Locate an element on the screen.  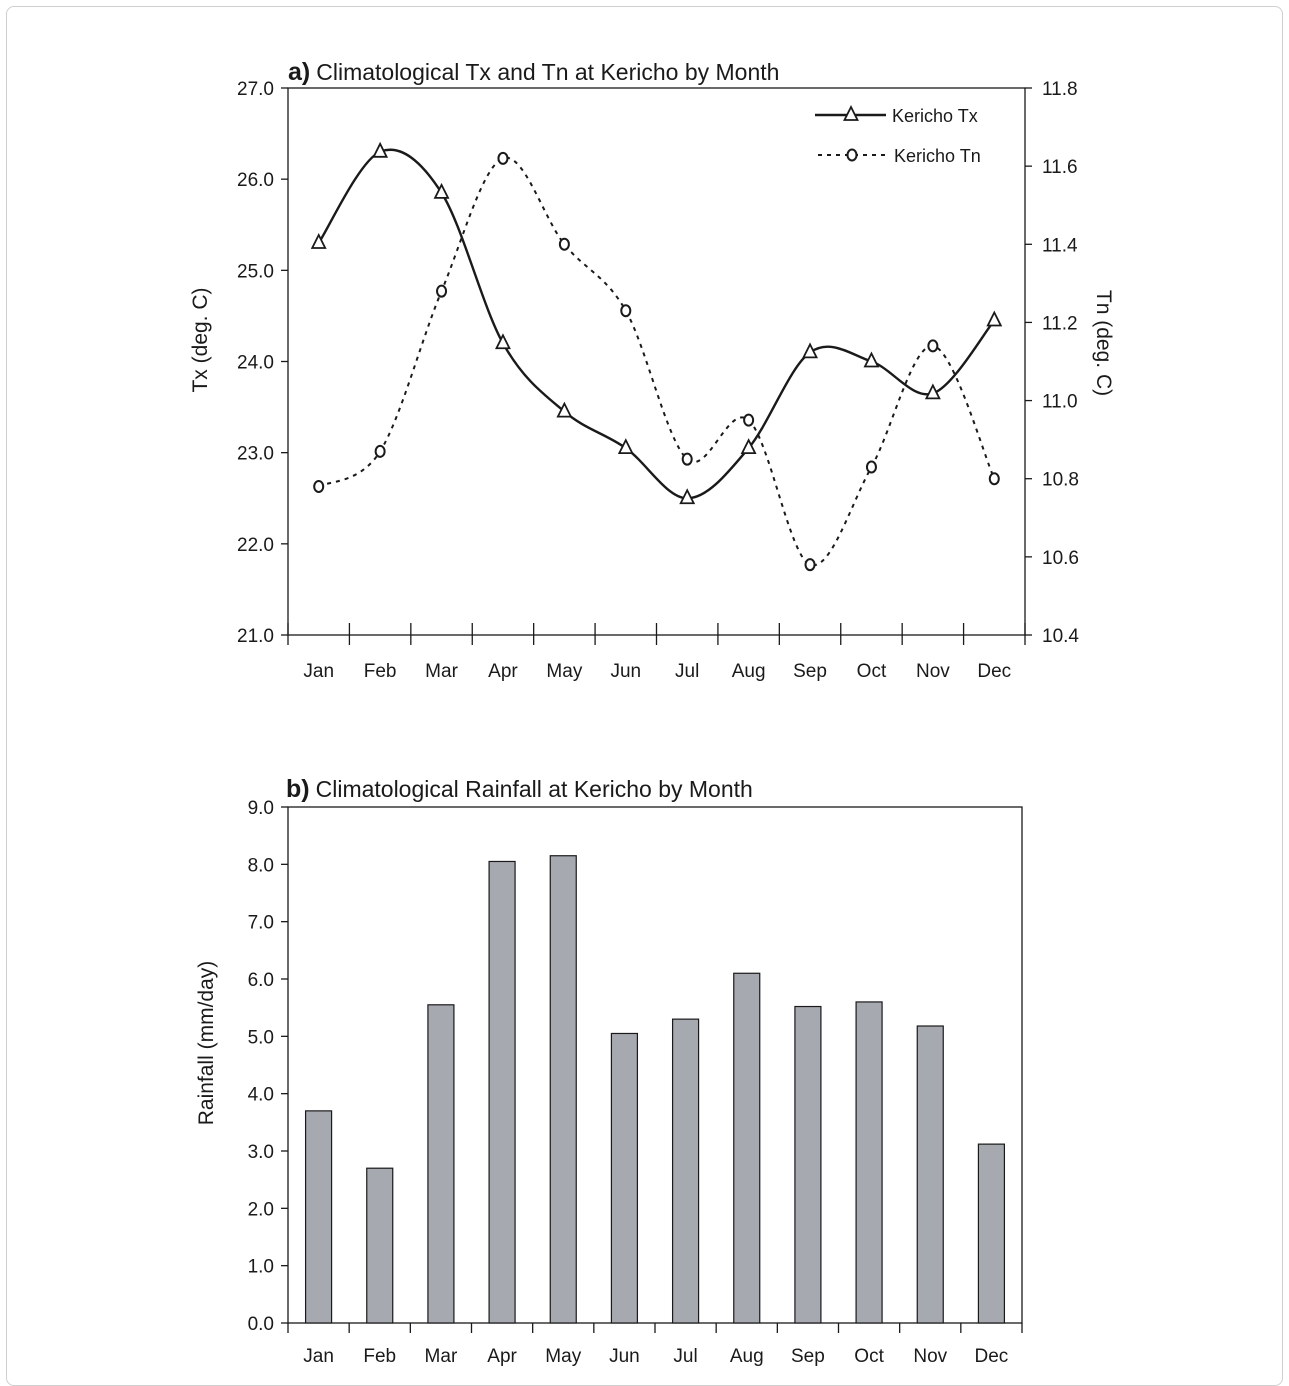
rain-bar-aug is located at coordinates (747, 1148).